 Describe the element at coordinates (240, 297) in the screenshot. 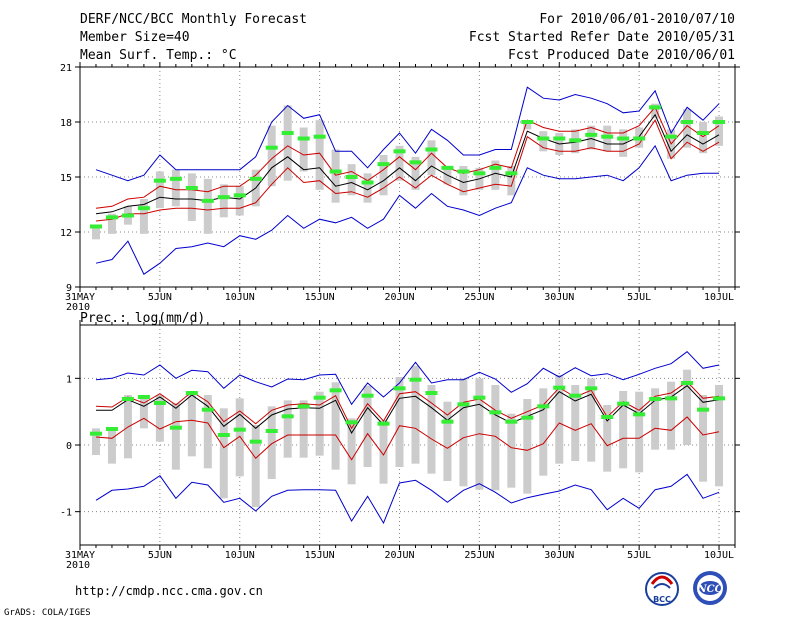

I see `temp-x-tick-label: 10JUN` at that location.